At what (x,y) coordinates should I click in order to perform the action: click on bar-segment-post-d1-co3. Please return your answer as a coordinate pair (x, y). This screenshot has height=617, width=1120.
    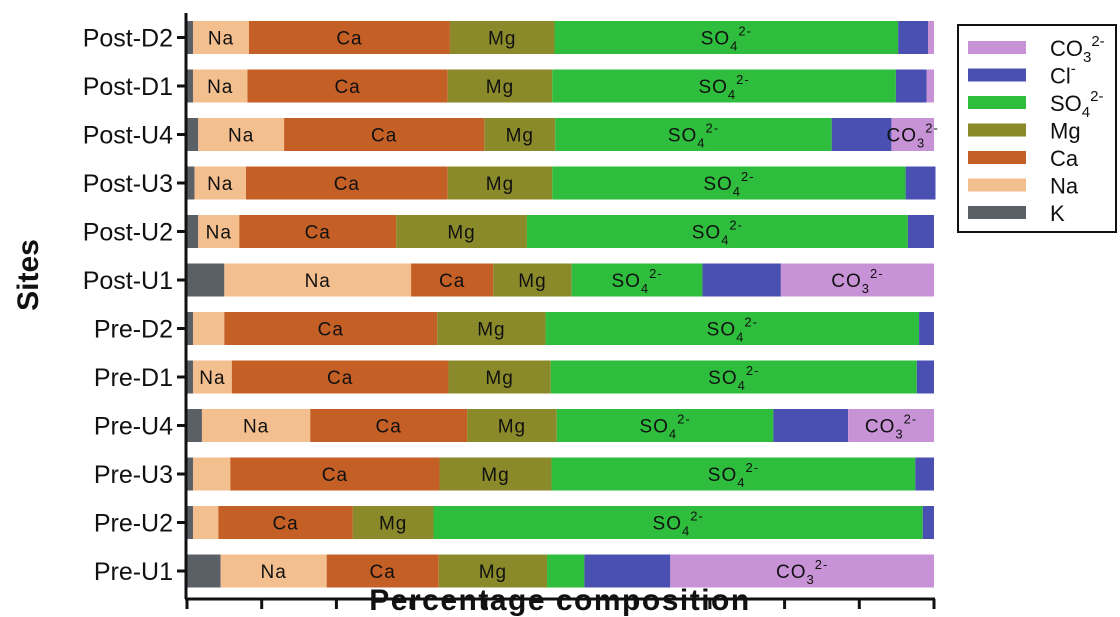
    Looking at the image, I should click on (930, 86).